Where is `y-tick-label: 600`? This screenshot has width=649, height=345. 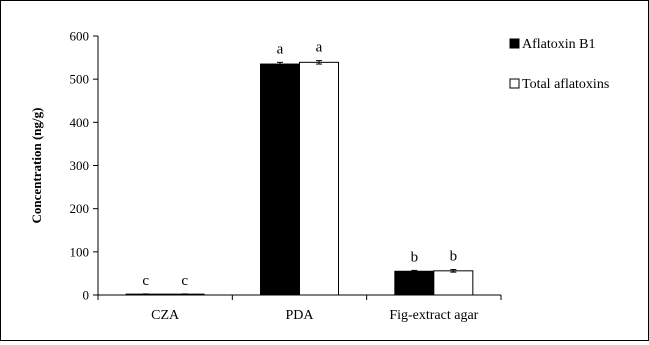
y-tick-label: 600 is located at coordinates (80, 36).